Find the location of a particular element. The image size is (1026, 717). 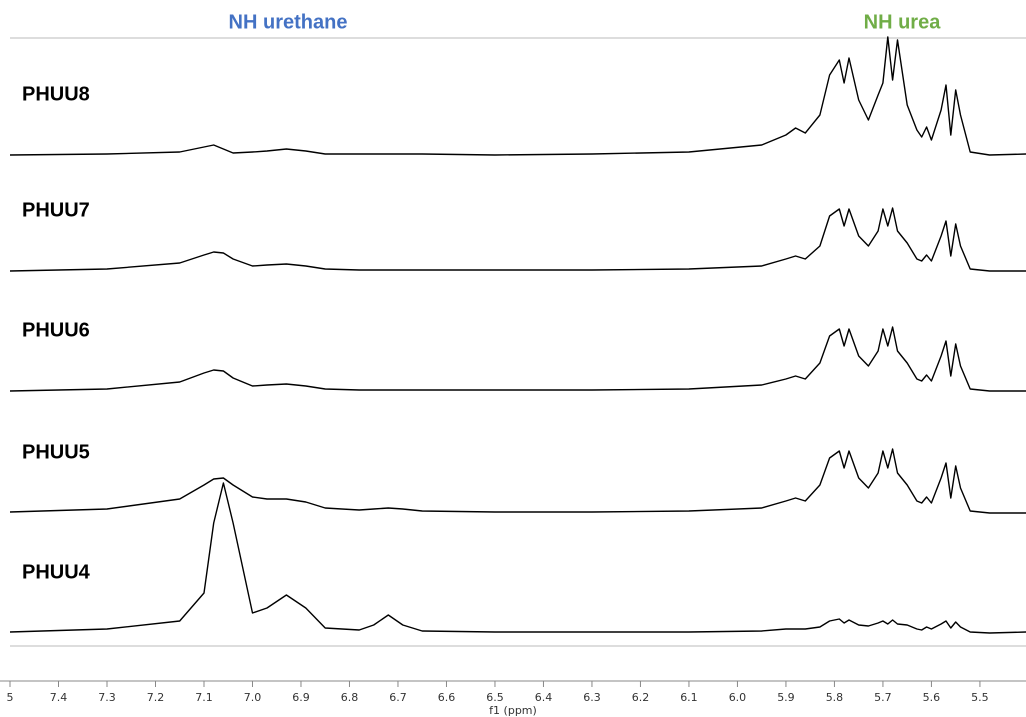

series-label: PHUU4 is located at coordinates (56, 572).